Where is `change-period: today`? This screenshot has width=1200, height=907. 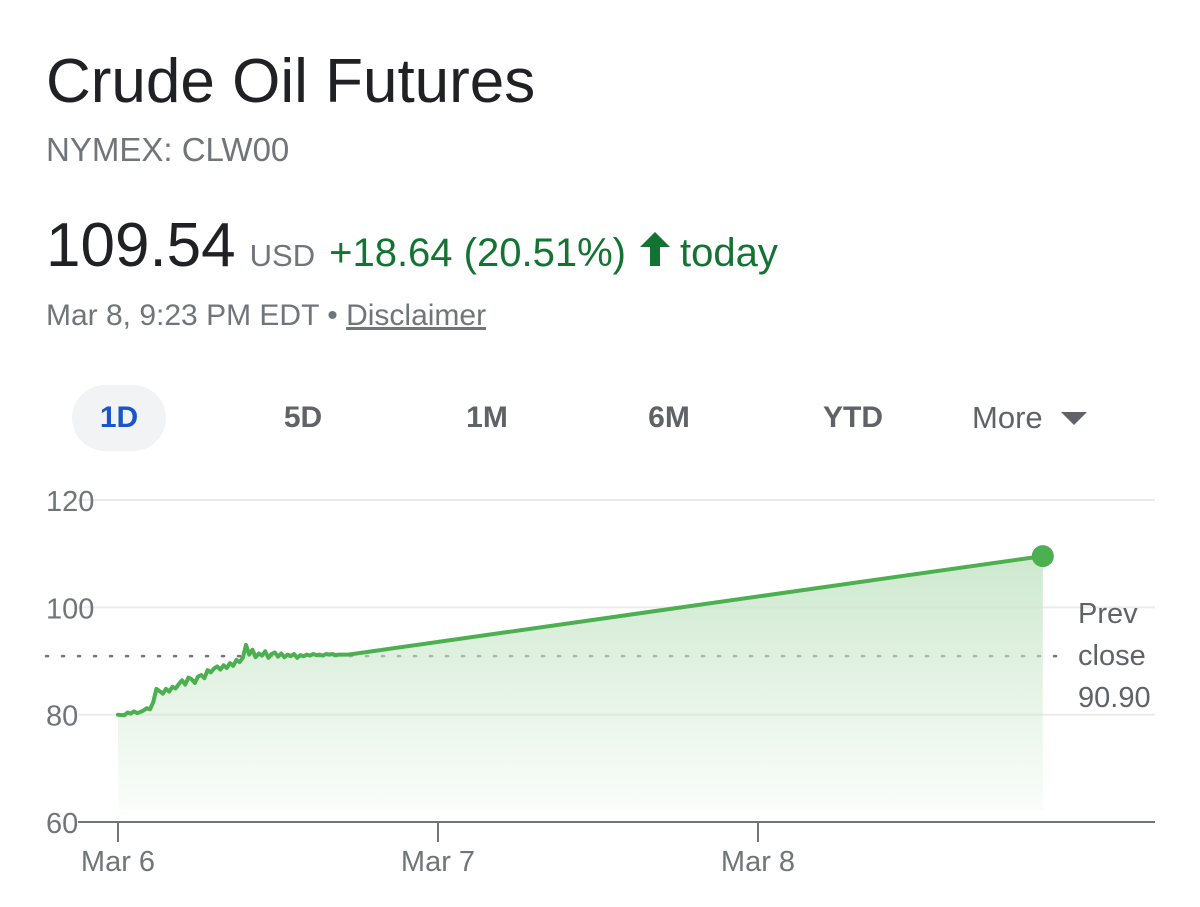 change-period: today is located at coordinates (728, 253).